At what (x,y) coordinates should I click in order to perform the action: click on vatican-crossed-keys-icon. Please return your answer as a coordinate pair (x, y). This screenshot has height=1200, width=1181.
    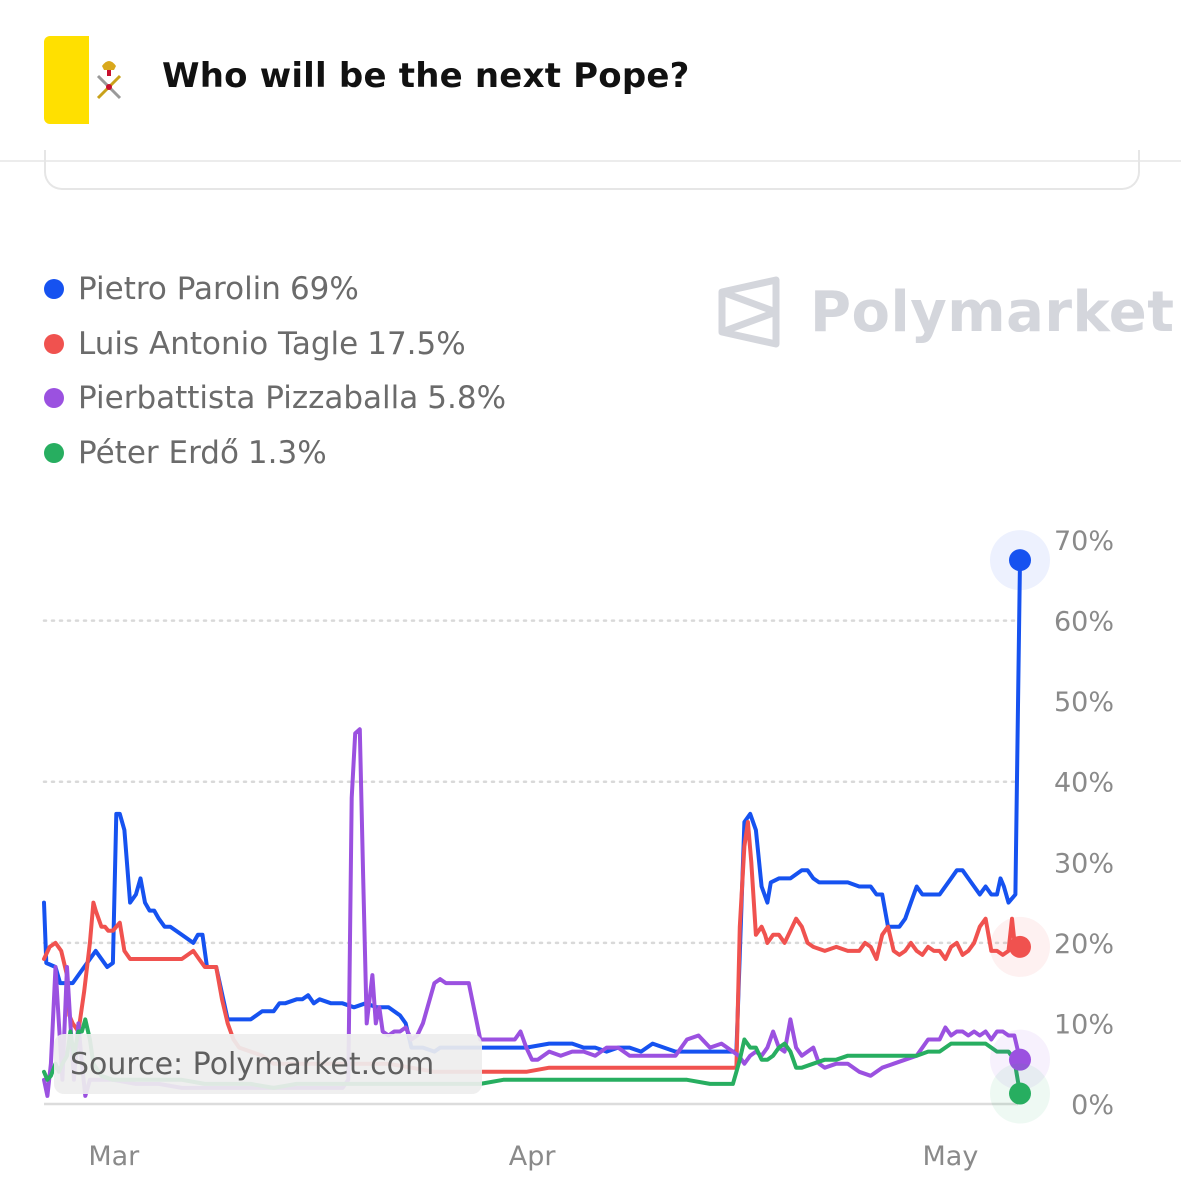
    Looking at the image, I should click on (109, 80).